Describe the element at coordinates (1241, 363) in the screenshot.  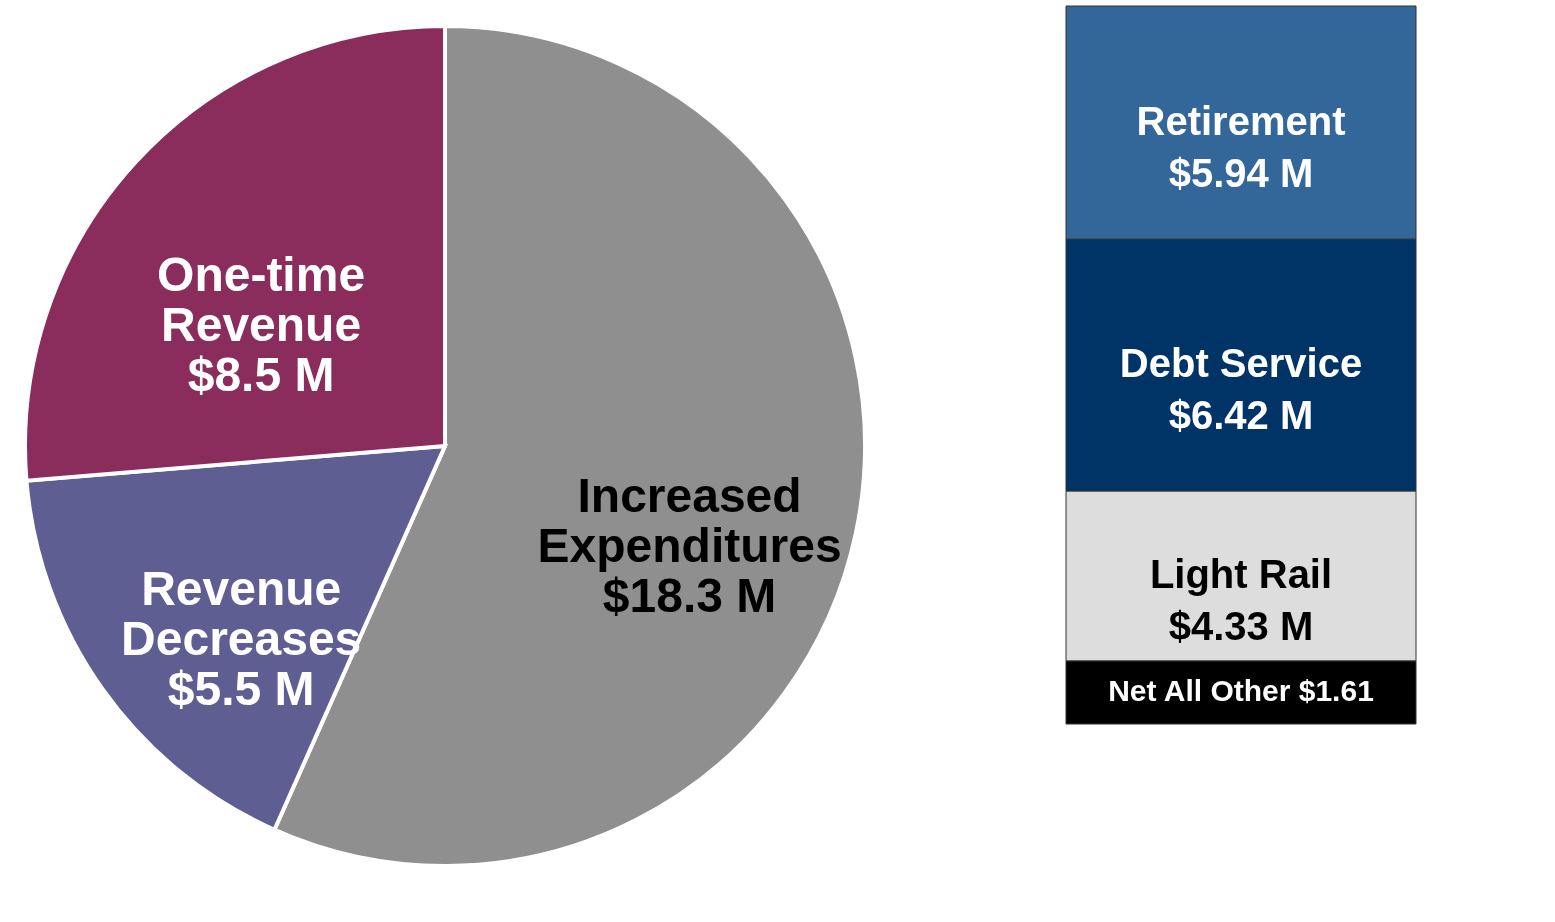
I see `series-label: Debt Service` at that location.